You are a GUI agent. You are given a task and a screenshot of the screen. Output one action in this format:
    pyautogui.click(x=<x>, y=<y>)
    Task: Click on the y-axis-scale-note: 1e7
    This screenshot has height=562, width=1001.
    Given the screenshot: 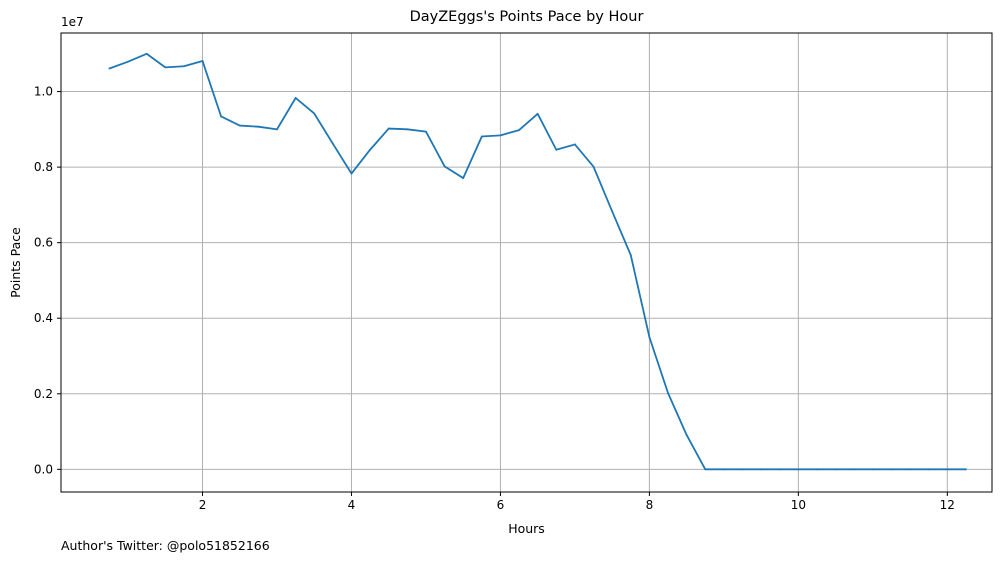 What is the action you would take?
    pyautogui.click(x=72, y=22)
    